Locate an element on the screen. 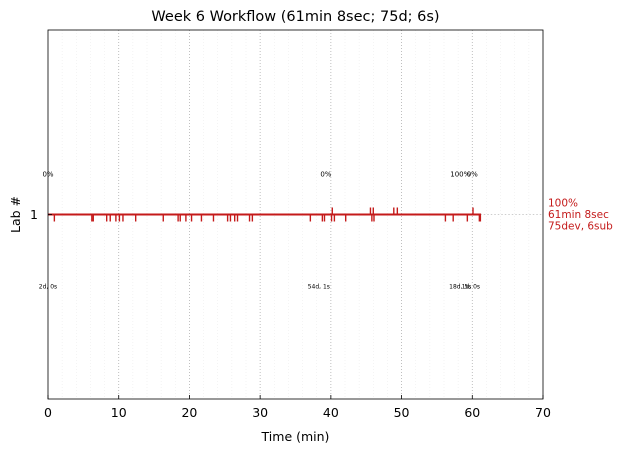 The width and height of the screenshot is (627, 453). side-summary-label: 61min 8sec is located at coordinates (578, 215).